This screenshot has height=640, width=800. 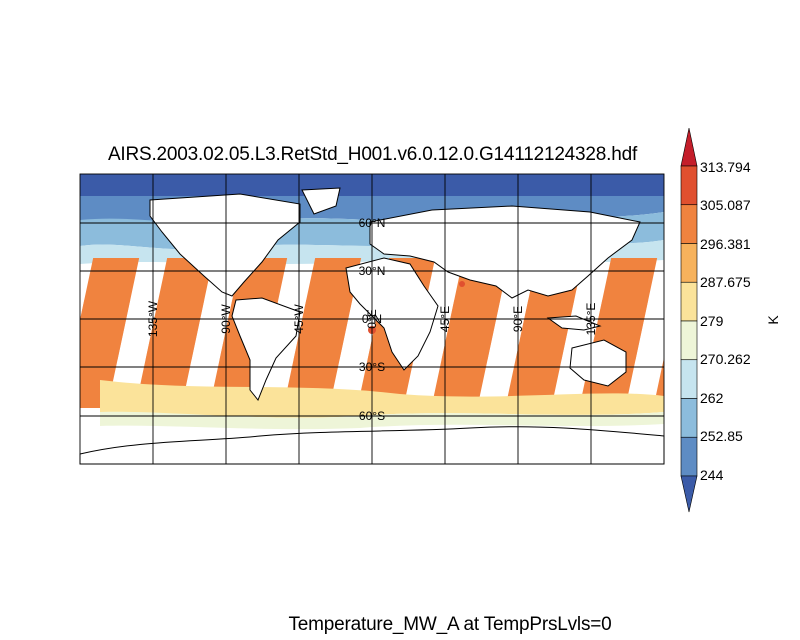 What do you see at coordinates (226, 319) in the screenshot?
I see `lon-label: 90°W` at bounding box center [226, 319].